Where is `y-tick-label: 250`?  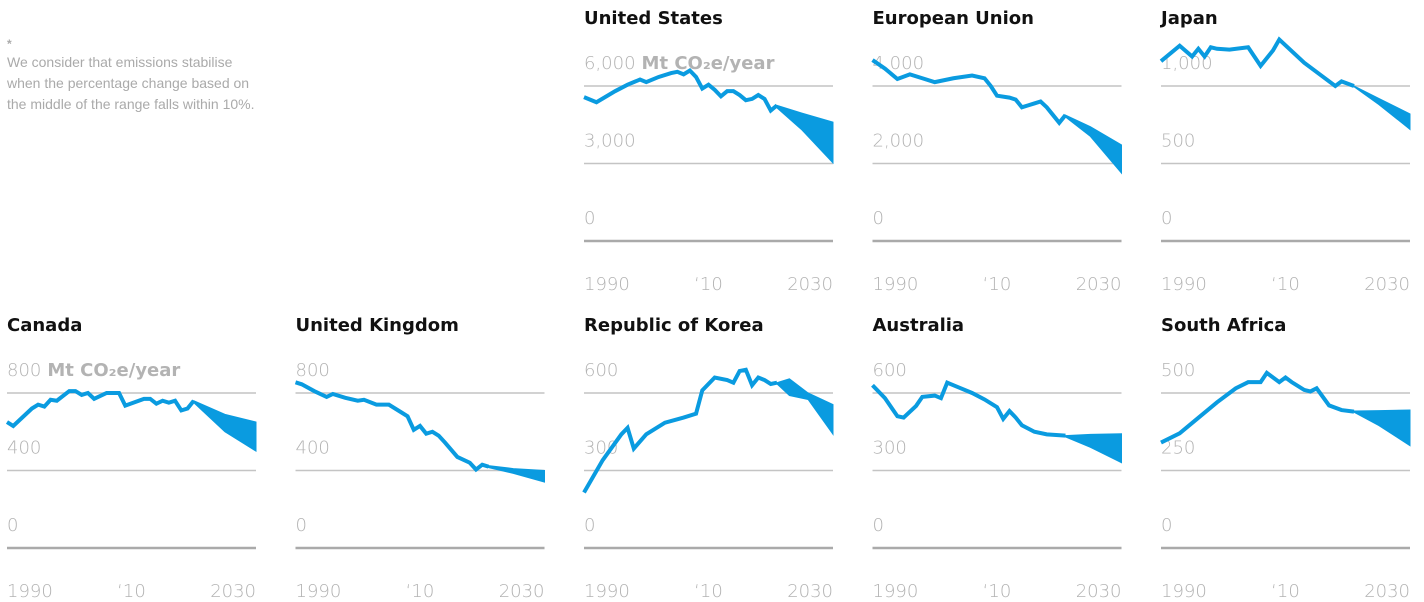
y-tick-label: 250 is located at coordinates (1178, 448).